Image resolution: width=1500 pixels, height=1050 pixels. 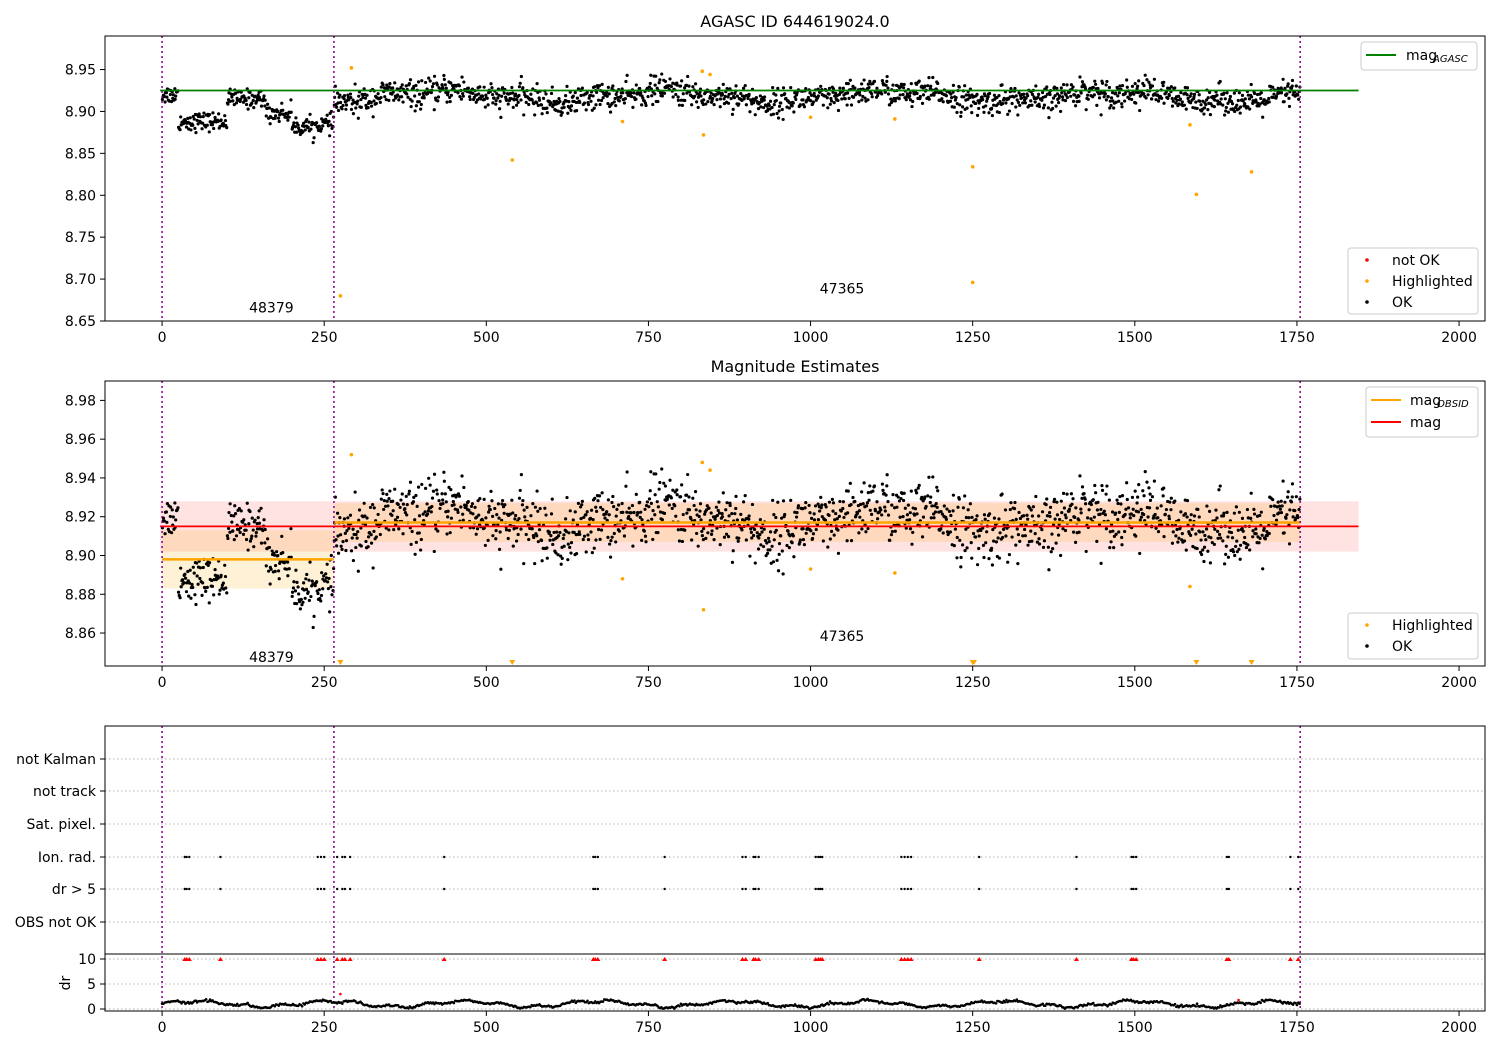 I want to click on x-tick-label: 1500, so click(x=1135, y=683).